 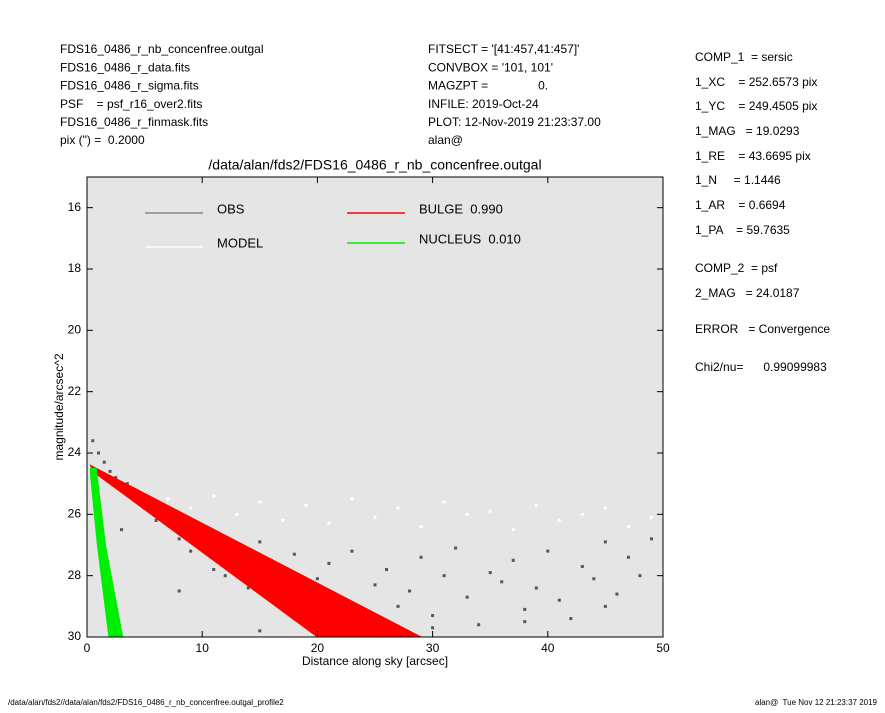 What do you see at coordinates (59, 406) in the screenshot?
I see `y-axis-label: magnitude/arcsec^2` at bounding box center [59, 406].